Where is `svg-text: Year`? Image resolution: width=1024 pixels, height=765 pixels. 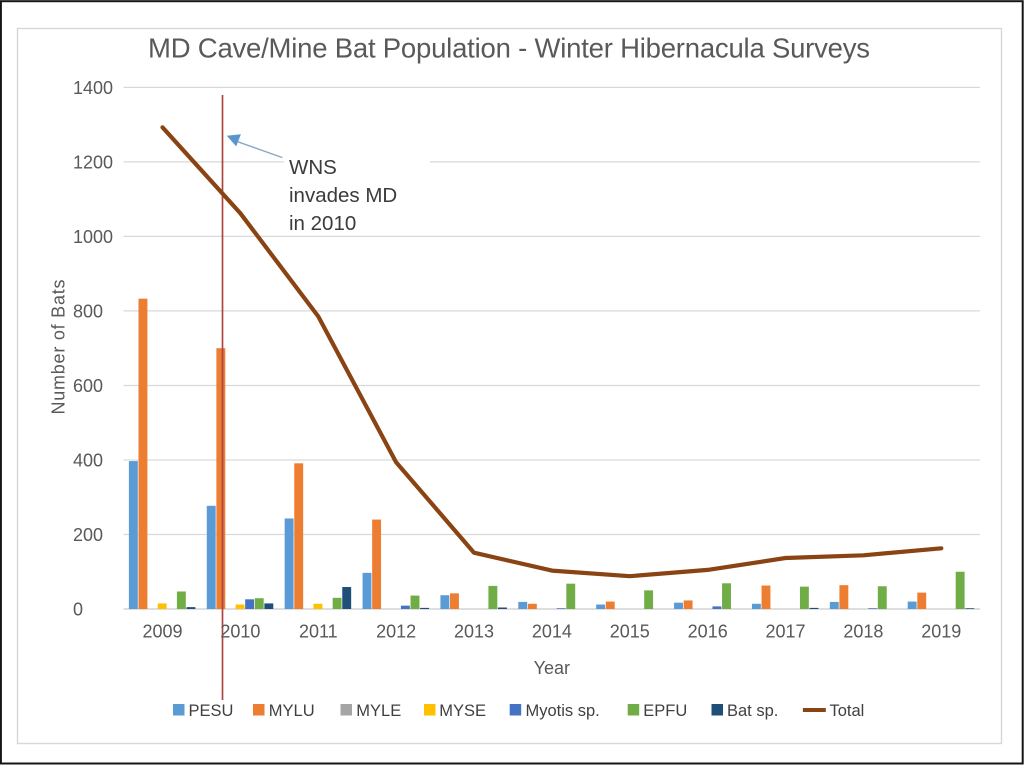 svg-text: Year is located at coordinates (552, 668).